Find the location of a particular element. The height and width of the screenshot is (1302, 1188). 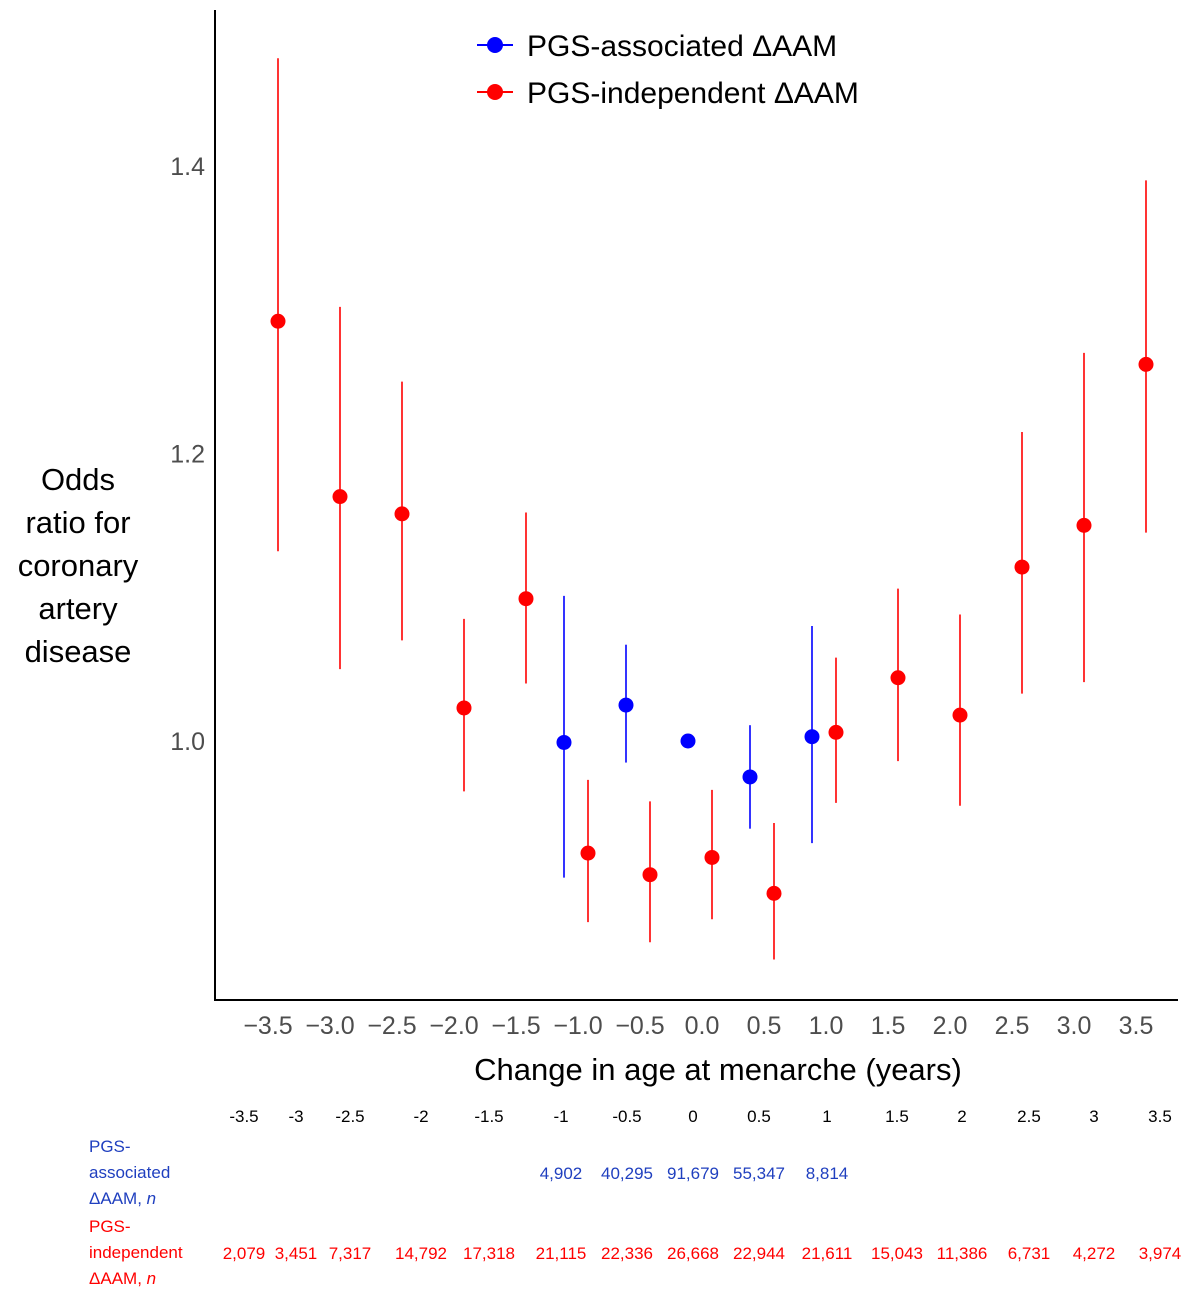

x-tick-label: 0.0 is located at coordinates (702, 1026).